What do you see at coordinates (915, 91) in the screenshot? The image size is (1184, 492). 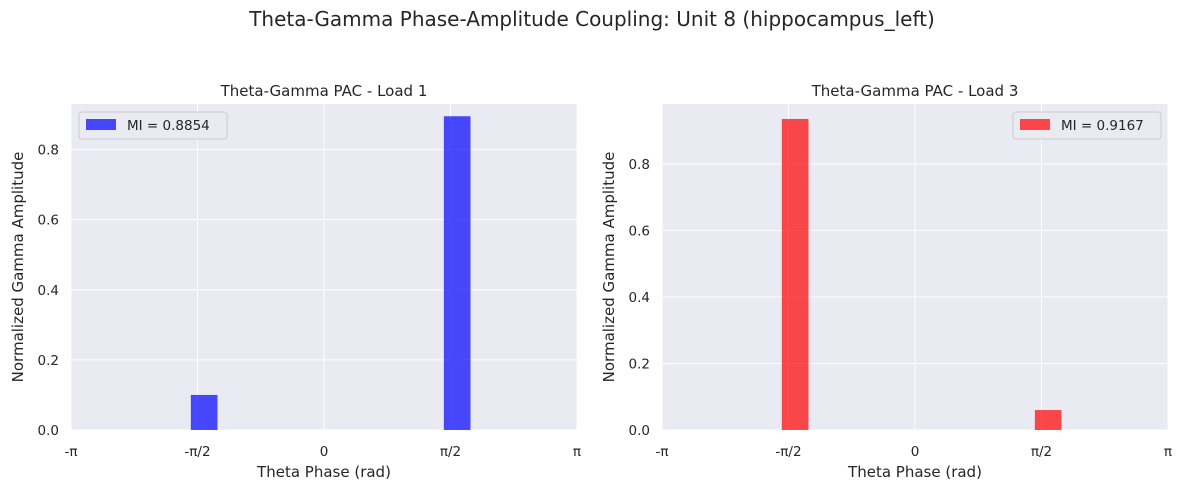 I see `panel-title: Theta-Gamma PAC - Load 3` at bounding box center [915, 91].